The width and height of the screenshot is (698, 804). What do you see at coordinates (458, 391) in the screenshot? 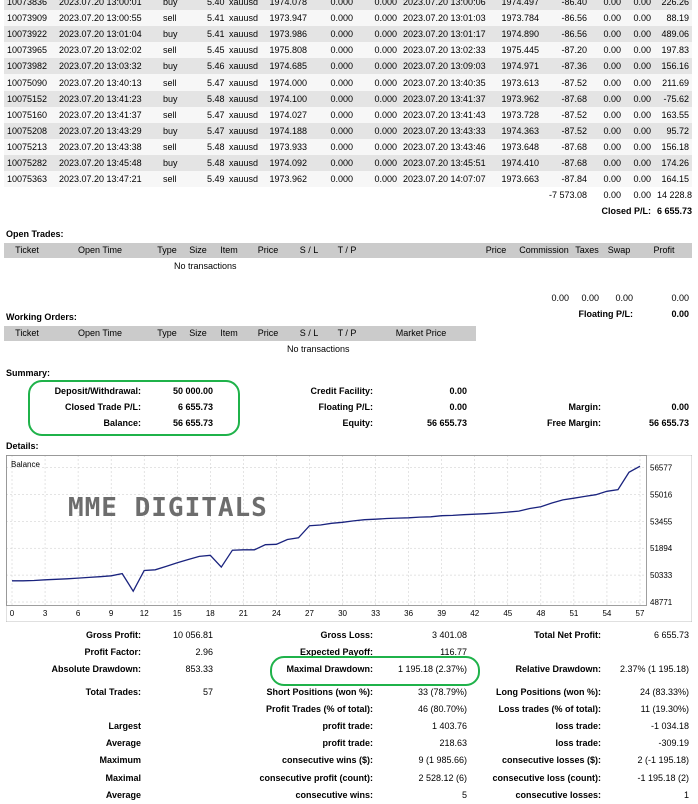
I see `credit-value: 0.00` at bounding box center [458, 391].